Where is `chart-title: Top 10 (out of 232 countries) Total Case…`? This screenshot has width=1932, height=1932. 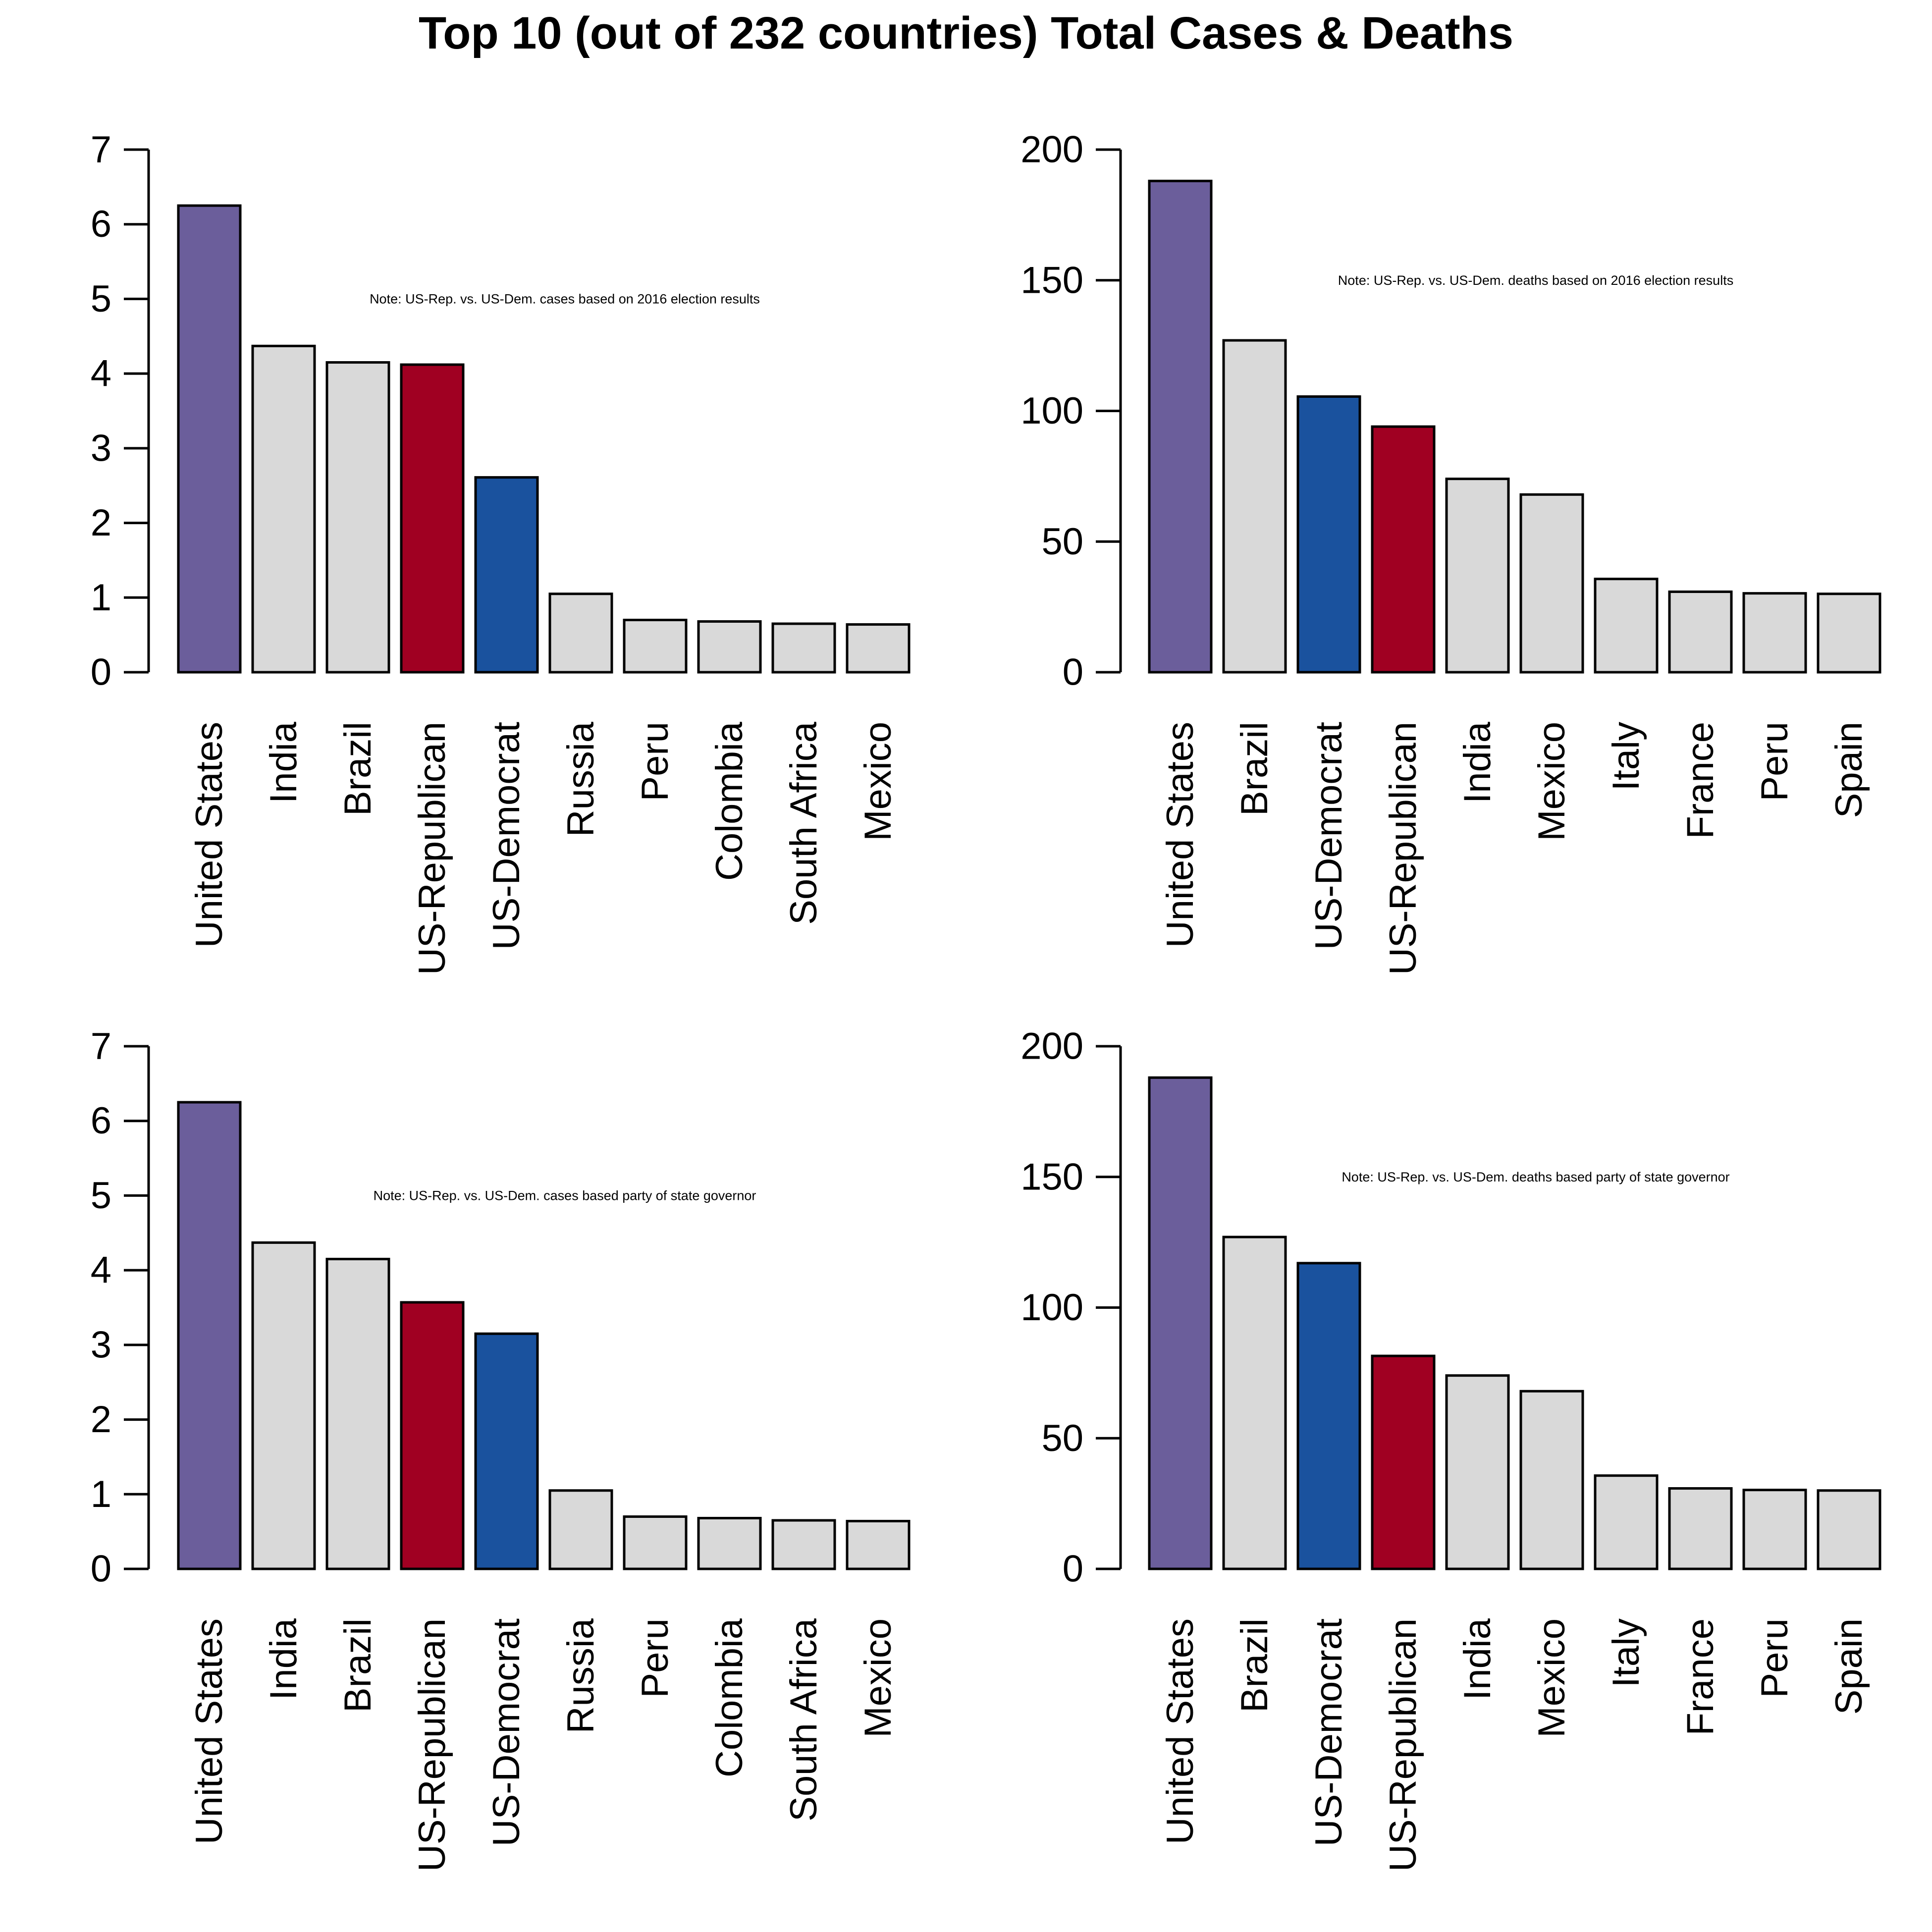 chart-title: Top 10 (out of 232 countries) Total Case… is located at coordinates (966, 33).